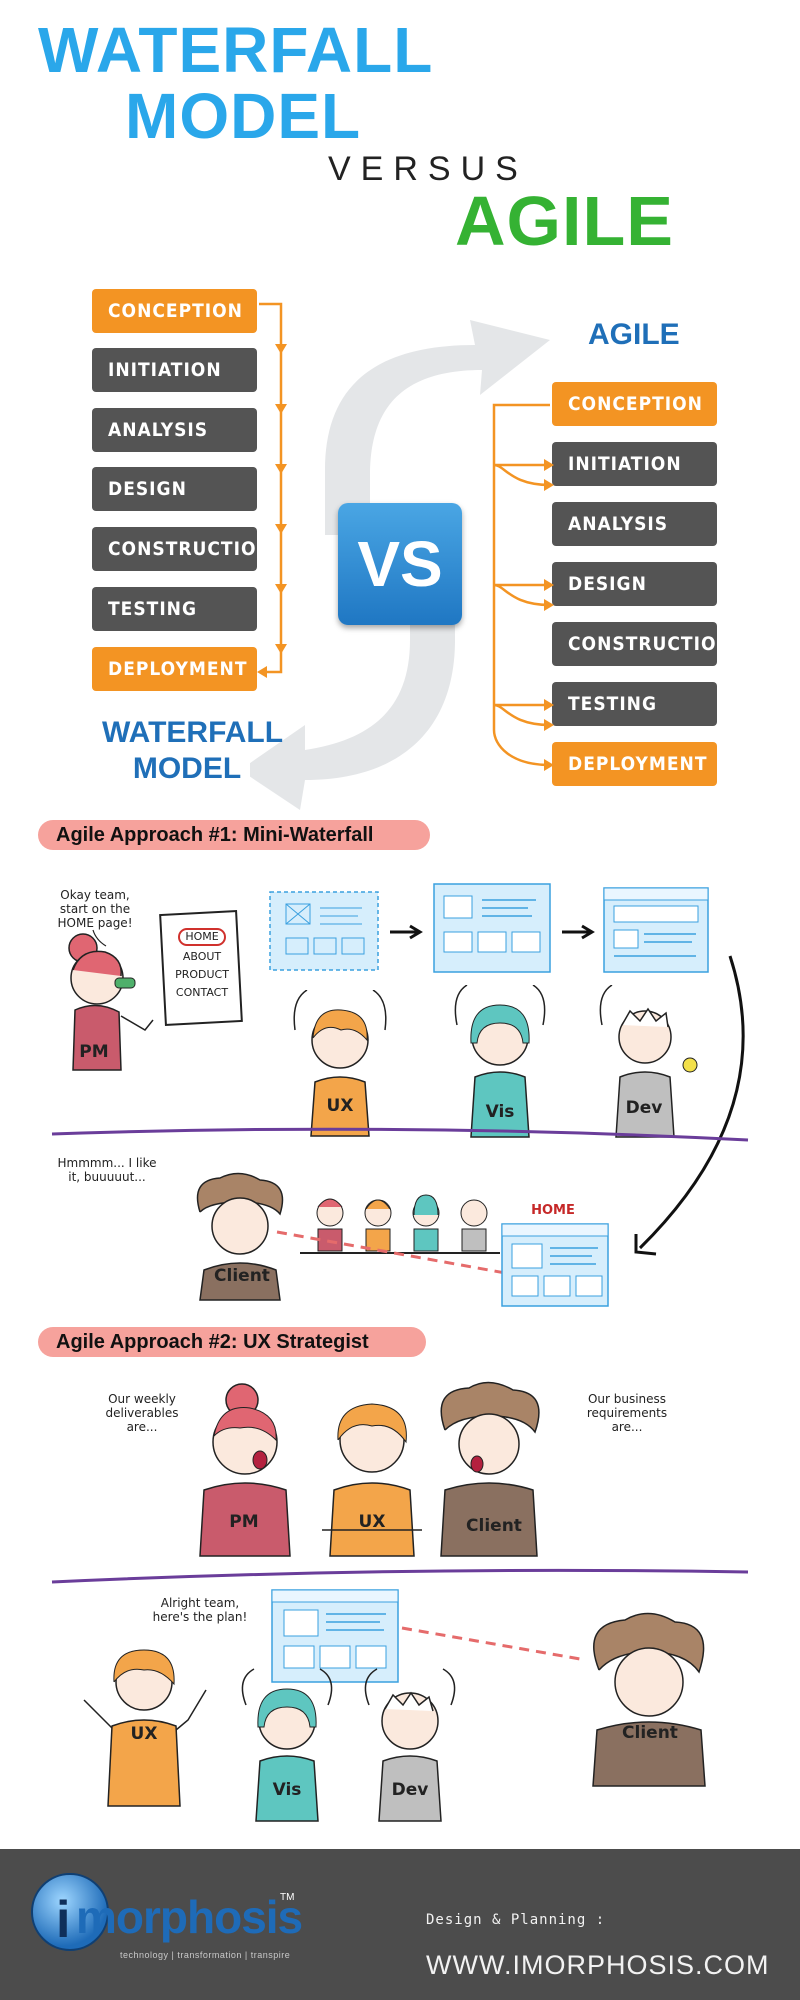 The height and width of the screenshot is (2000, 800). I want to click on logo-i: i, so click(63, 1920).